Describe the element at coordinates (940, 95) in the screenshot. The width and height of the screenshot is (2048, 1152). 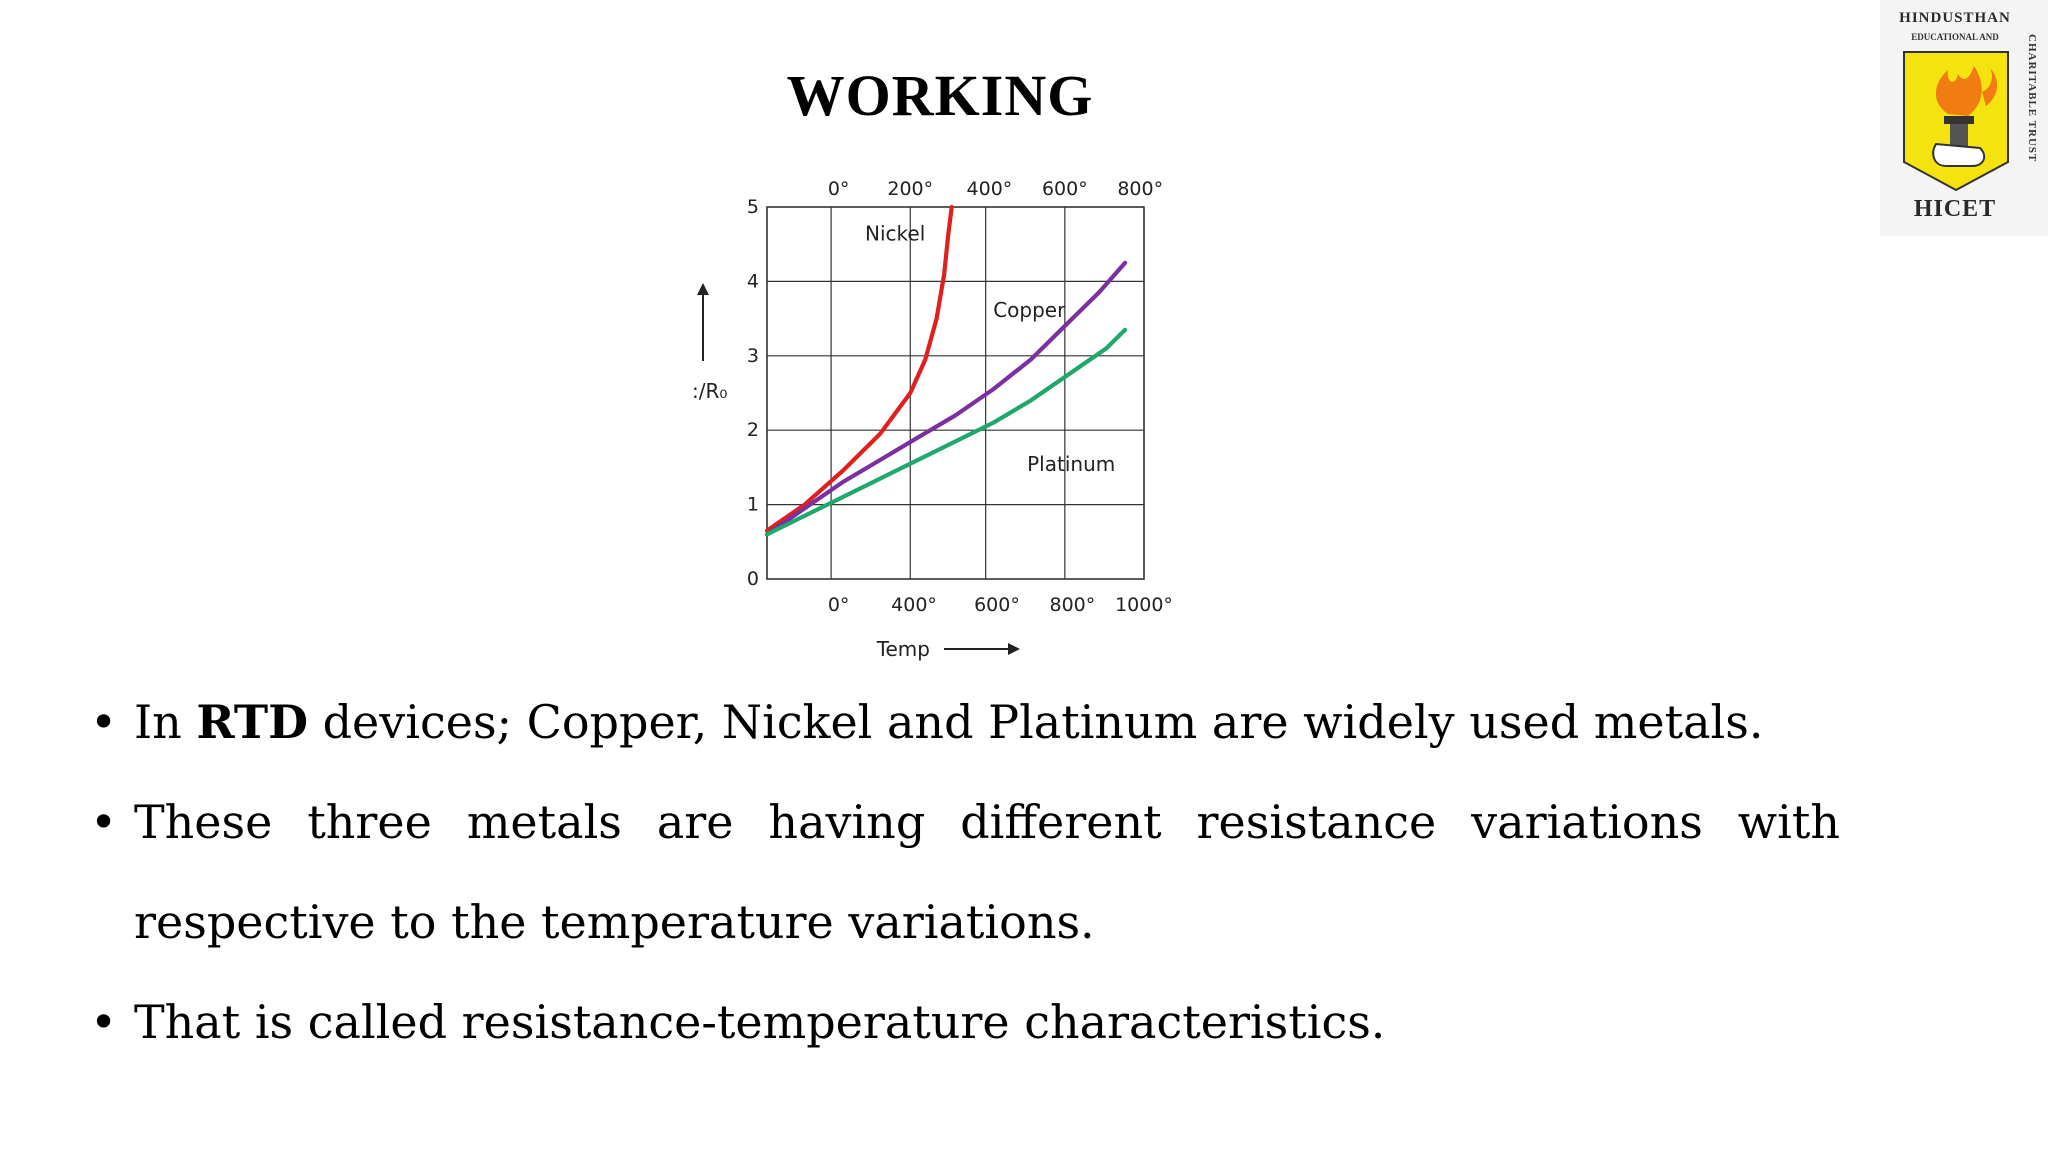
I see `slide-title: WORKING` at that location.